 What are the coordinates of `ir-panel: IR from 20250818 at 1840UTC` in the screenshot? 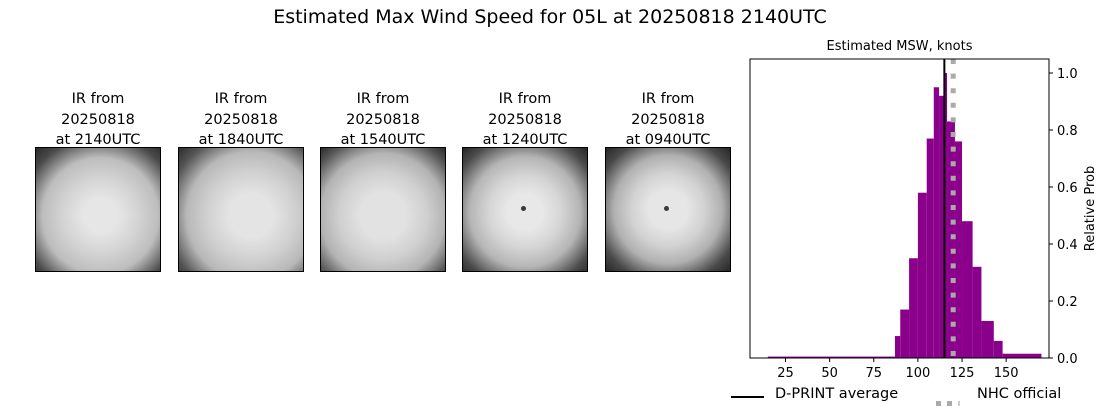 It's located at (241, 180).